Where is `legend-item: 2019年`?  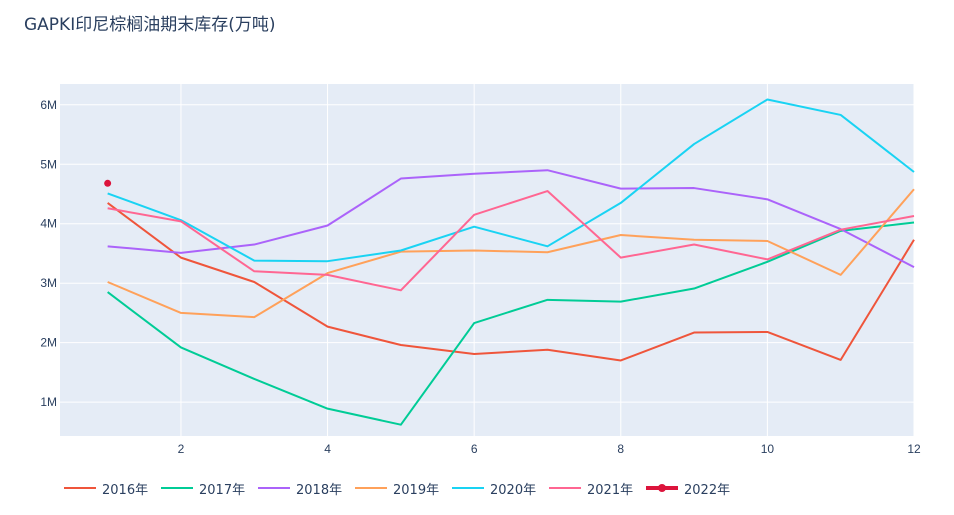 legend-item: 2019年 is located at coordinates (403, 488).